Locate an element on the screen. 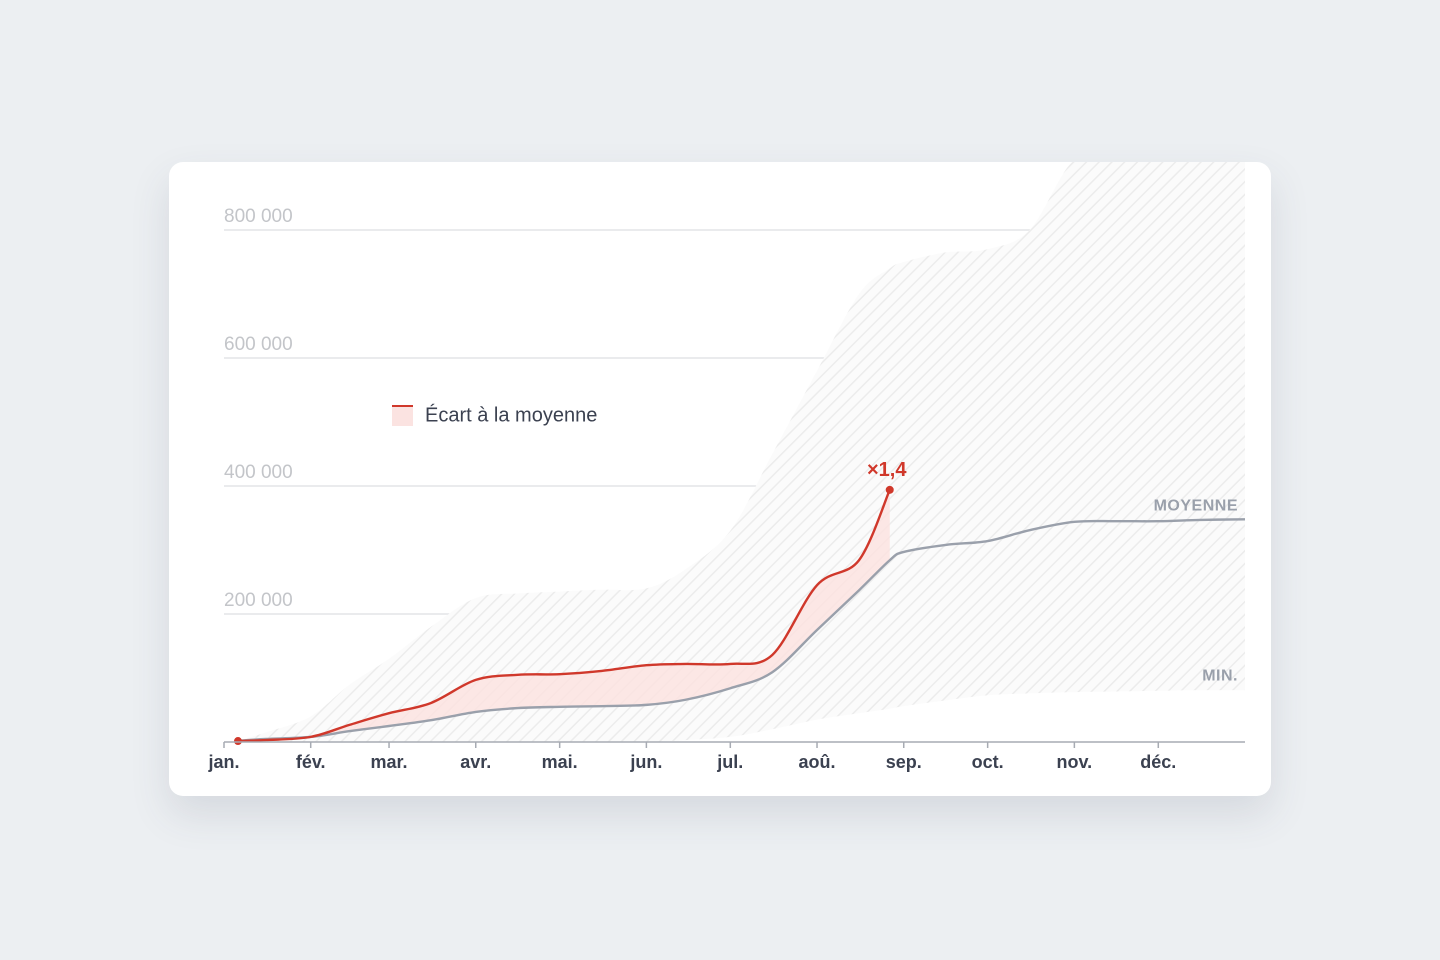  x-tick-label: déc. is located at coordinates (1158, 762).